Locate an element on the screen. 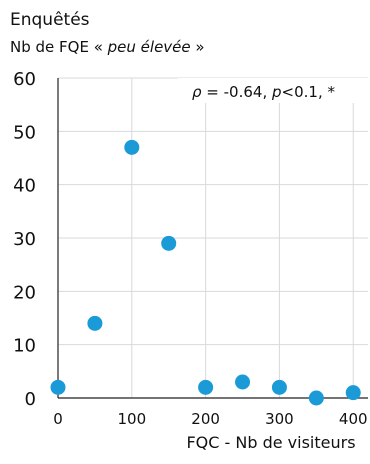 The height and width of the screenshot is (464, 370). x-tick-label: 400 is located at coordinates (353, 419).